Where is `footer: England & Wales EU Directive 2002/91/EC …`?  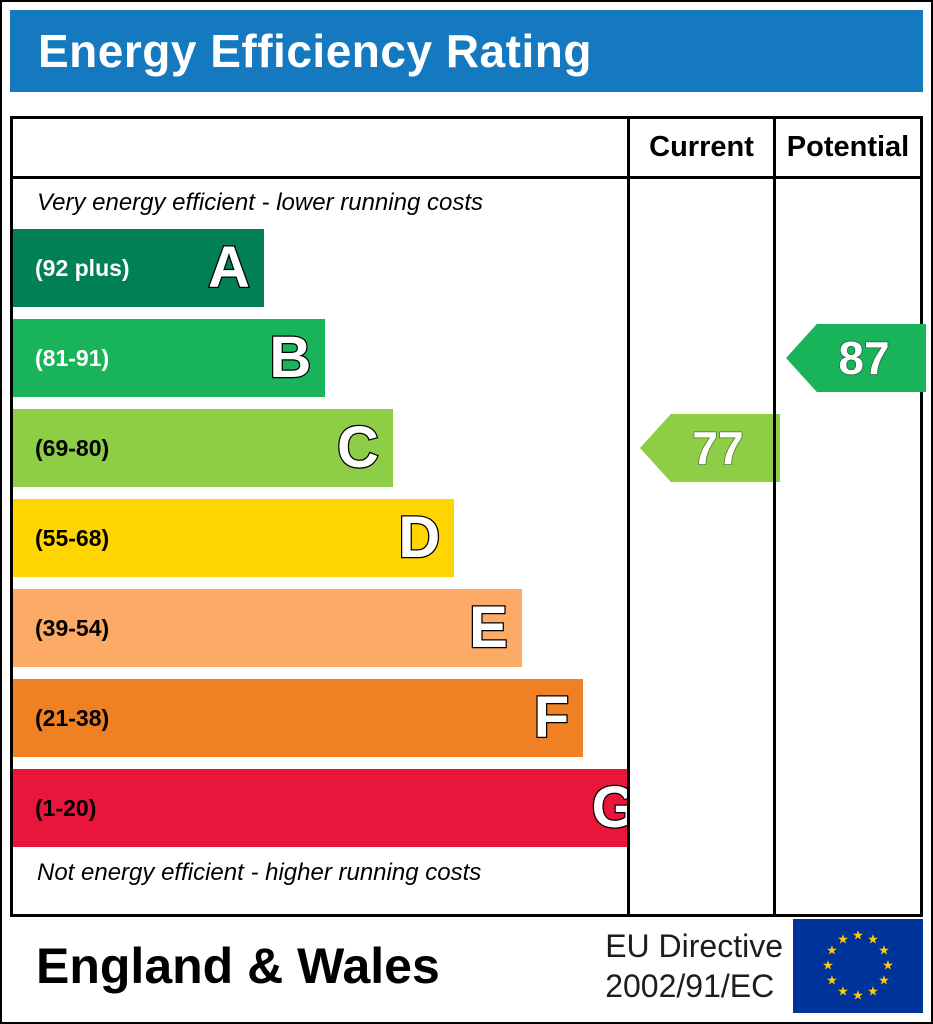
footer: England & Wales EU Directive 2002/91/EC … is located at coordinates (466, 965).